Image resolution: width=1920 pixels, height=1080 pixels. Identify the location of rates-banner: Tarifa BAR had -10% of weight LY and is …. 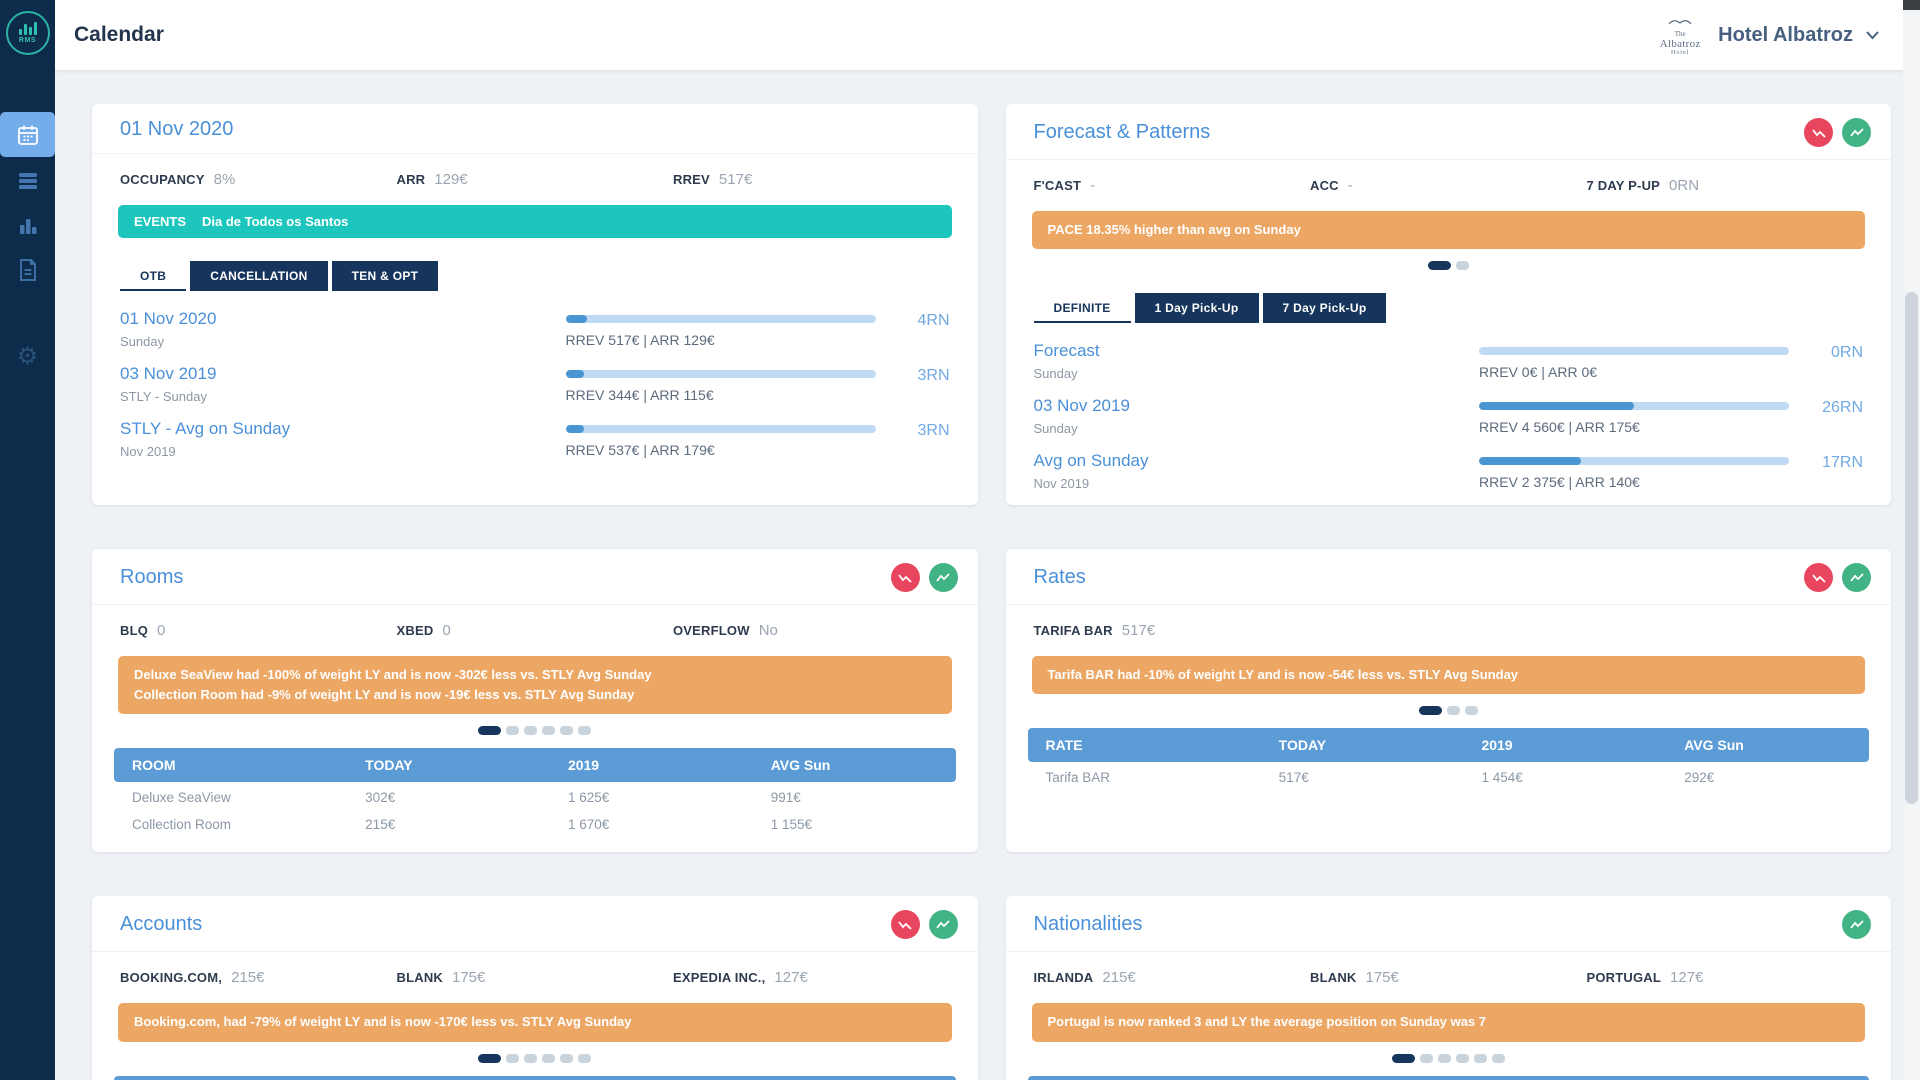
(1448, 675).